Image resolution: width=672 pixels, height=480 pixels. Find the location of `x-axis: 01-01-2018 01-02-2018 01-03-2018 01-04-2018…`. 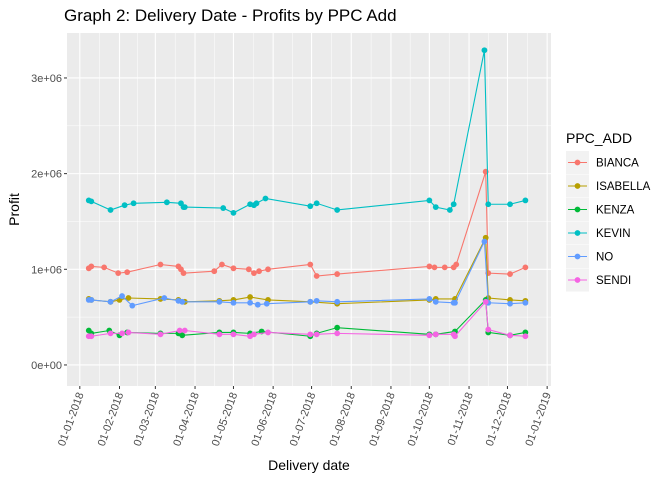

x-axis: 01-01-2018 01-02-2018 01-03-2018 01-04-2018… is located at coordinates (305, 417).